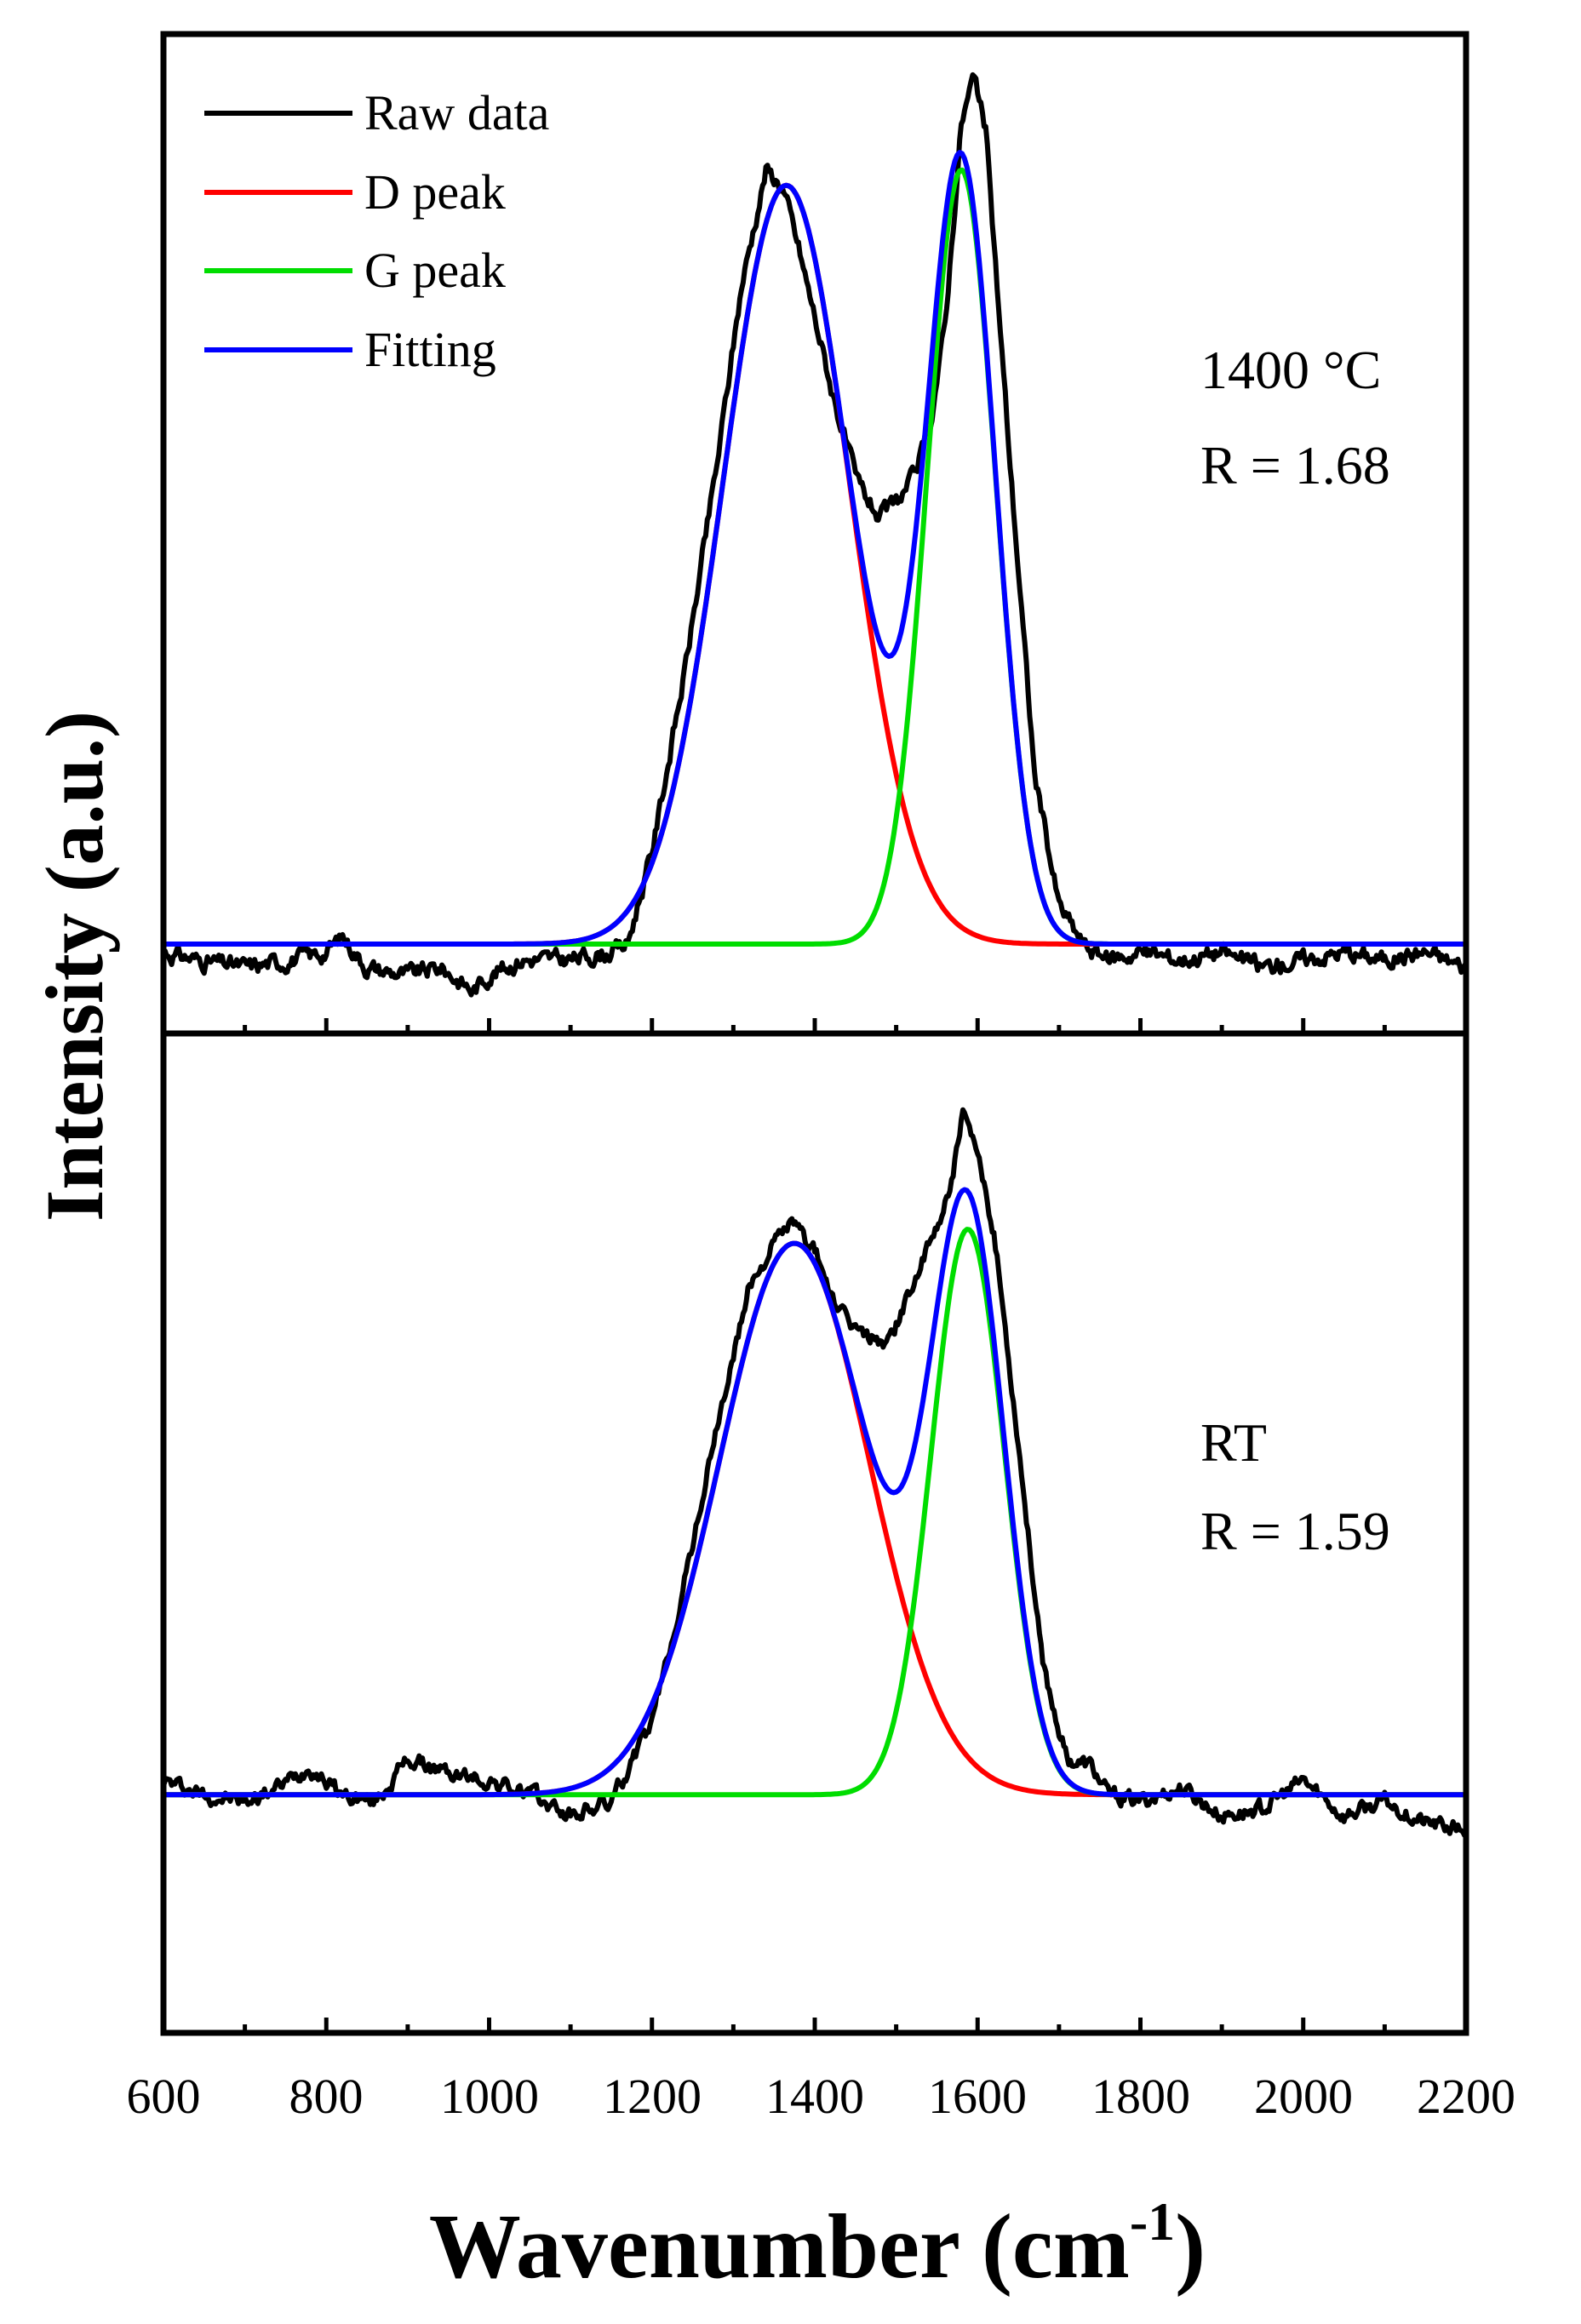  Describe the element at coordinates (652, 2096) in the screenshot. I see `x-tick-label: 1200` at that location.